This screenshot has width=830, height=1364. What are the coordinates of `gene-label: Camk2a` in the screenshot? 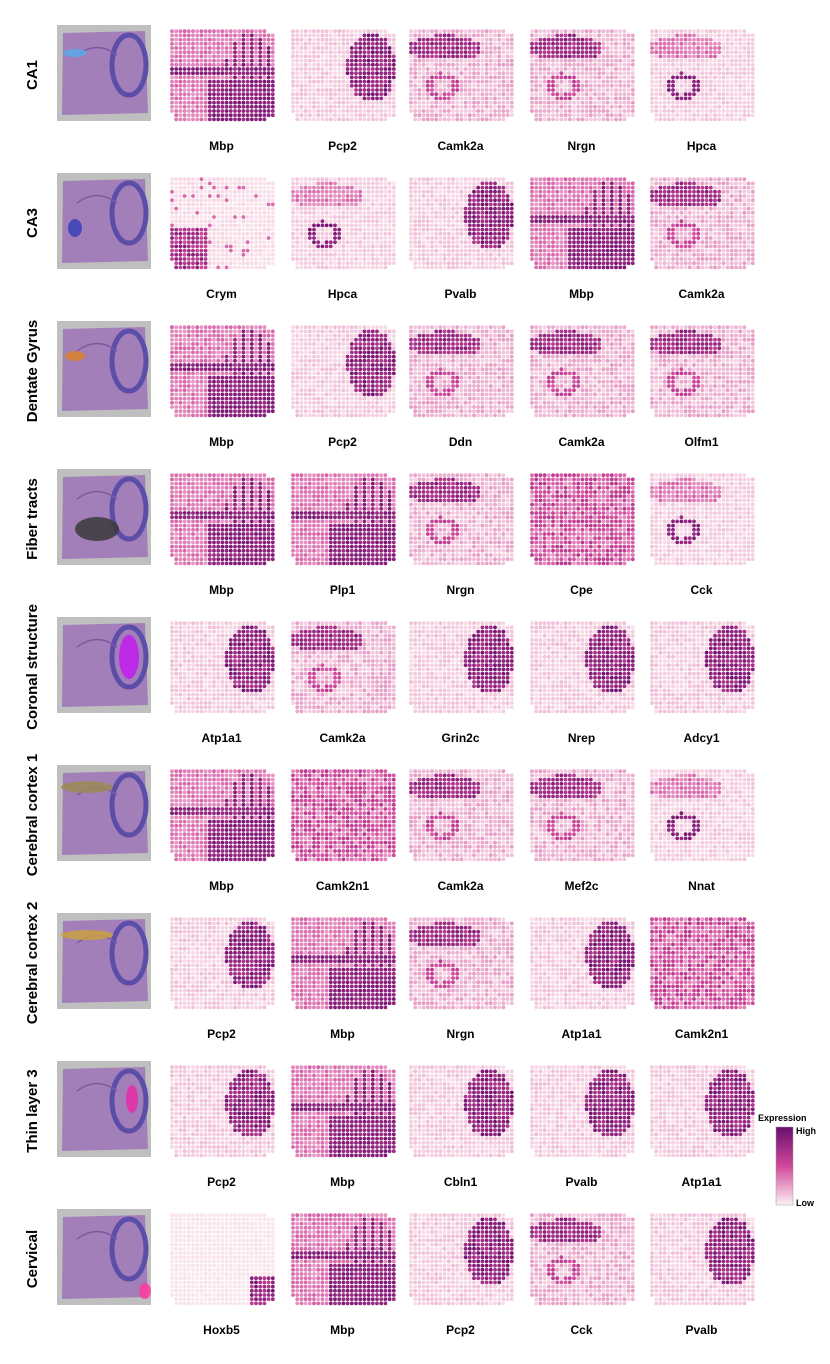 It's located at (460, 146).